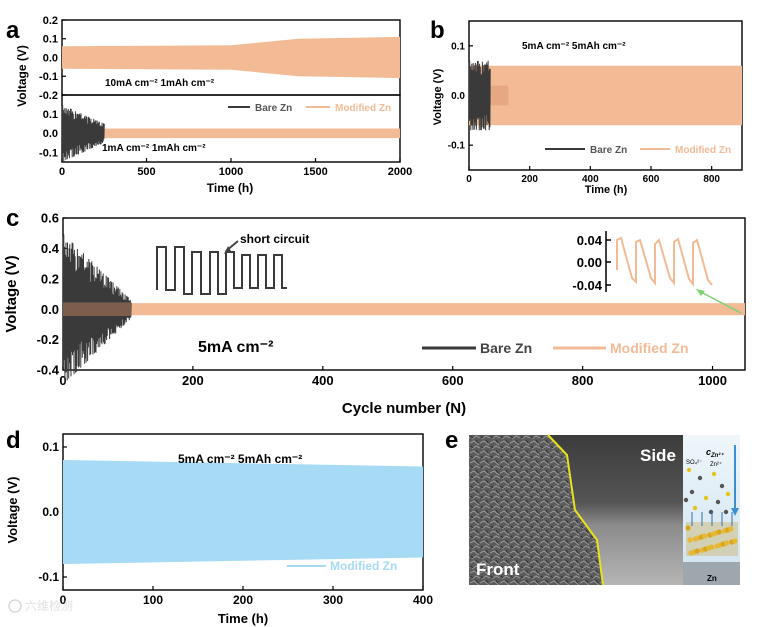  Describe the element at coordinates (735, 512) in the screenshot. I see `concentration-arrowhead` at that location.